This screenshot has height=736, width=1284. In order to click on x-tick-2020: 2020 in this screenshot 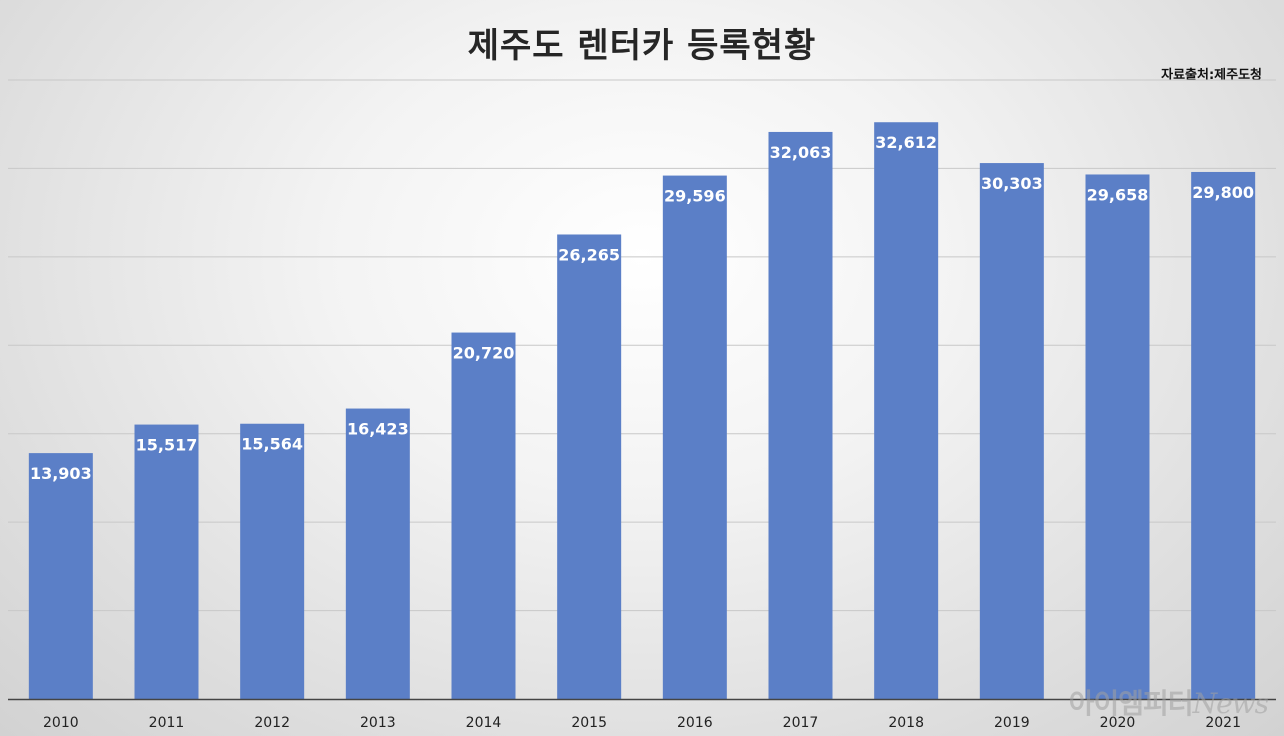, I will do `click(1118, 723)`.